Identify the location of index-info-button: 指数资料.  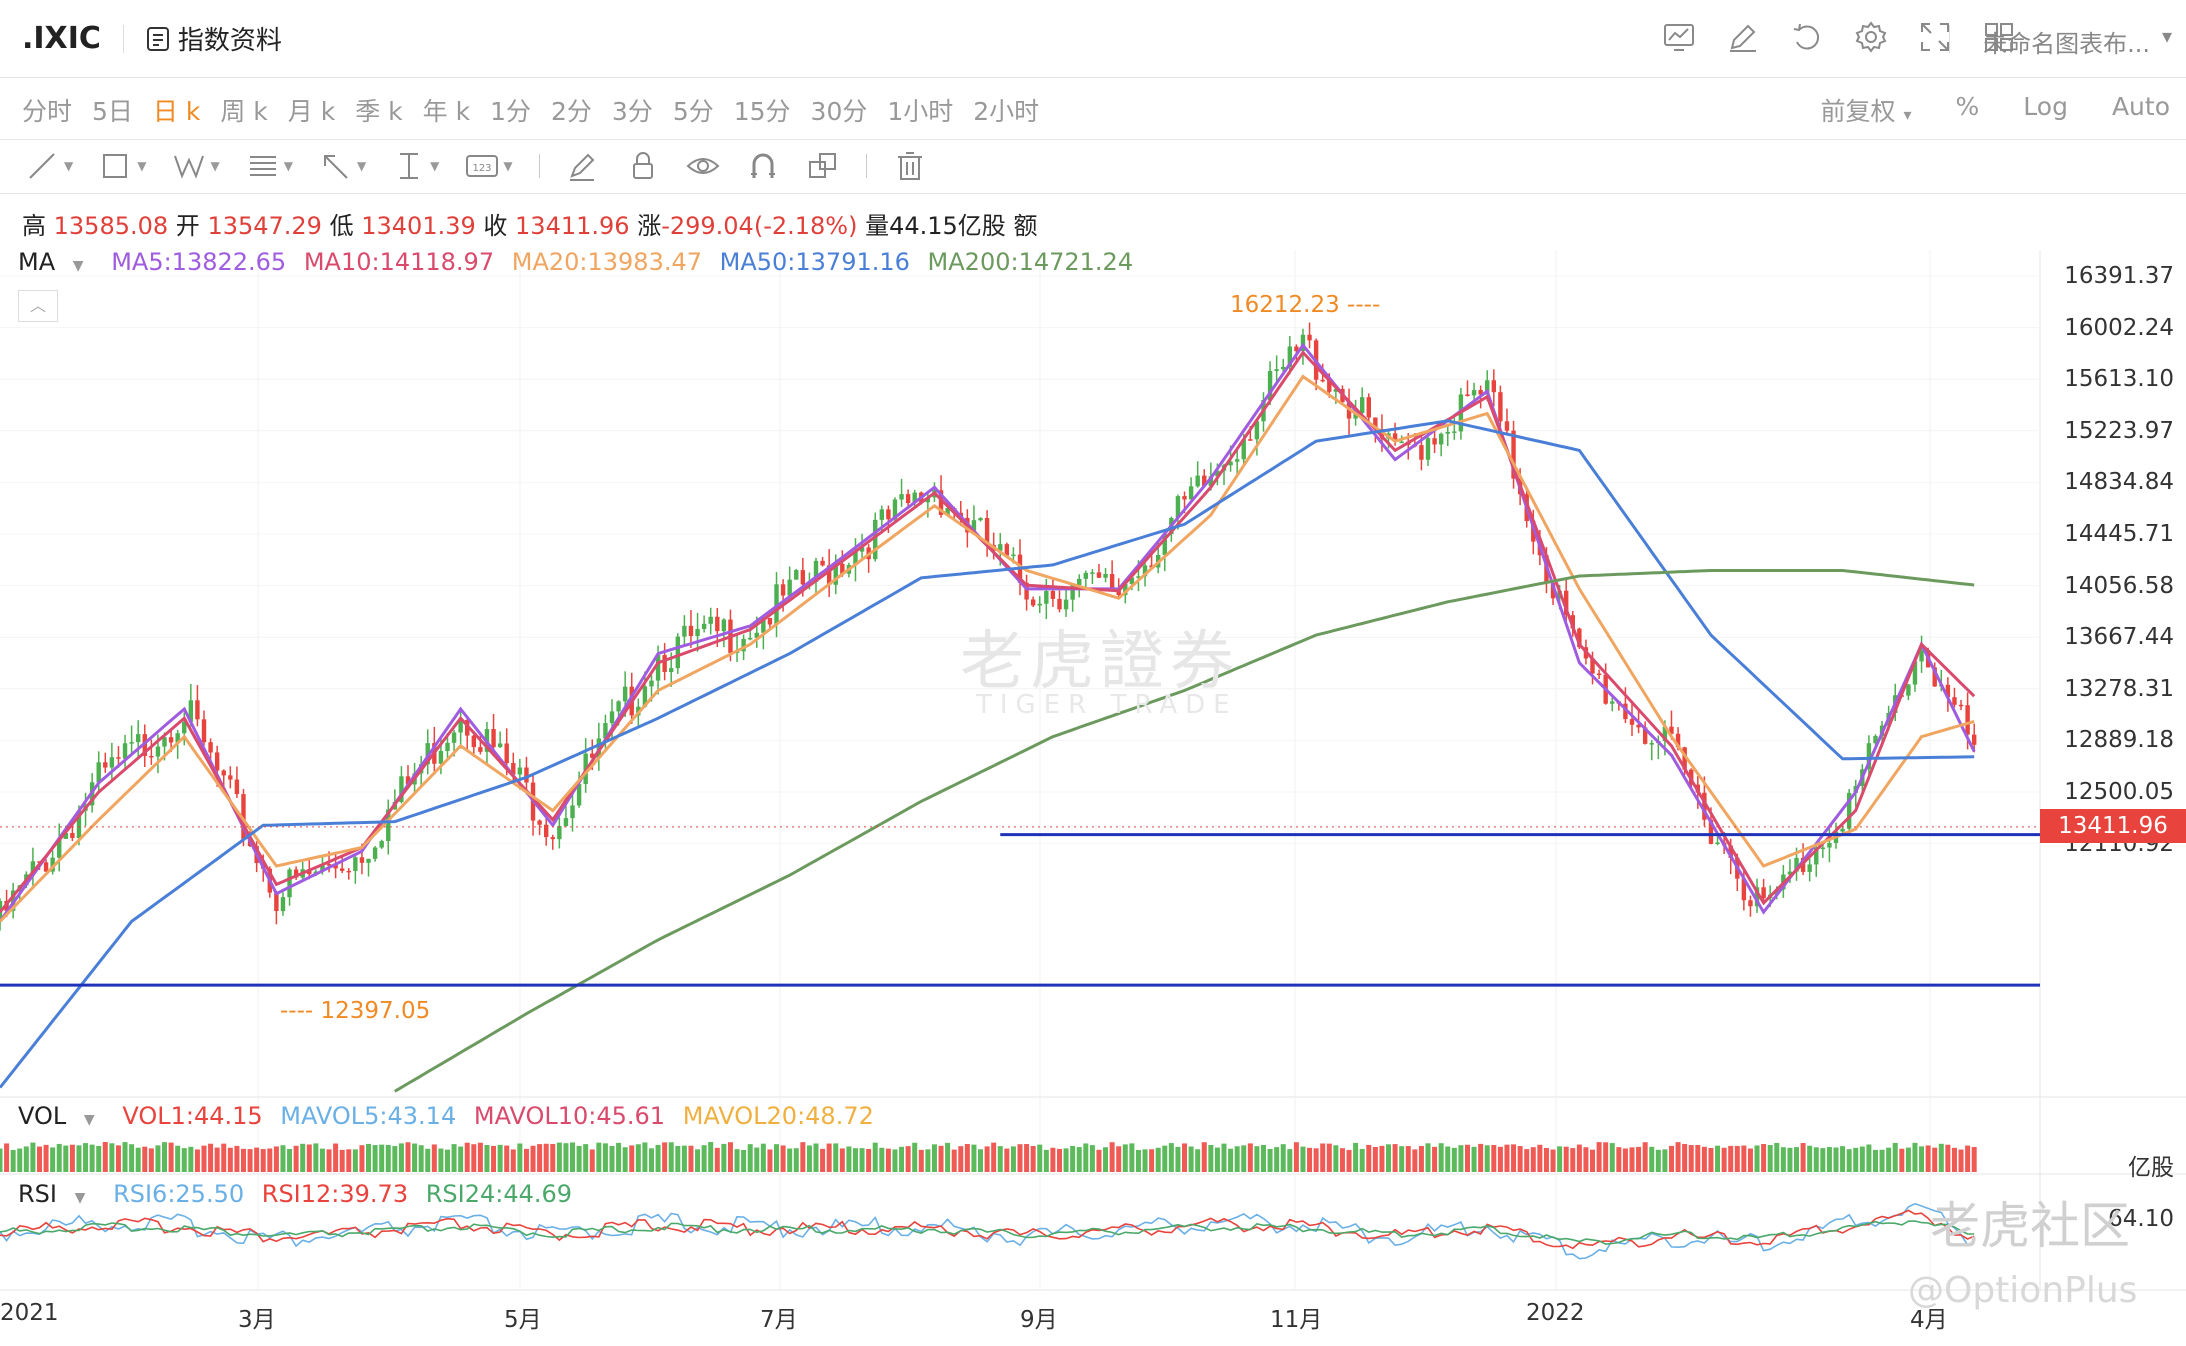
(214, 38).